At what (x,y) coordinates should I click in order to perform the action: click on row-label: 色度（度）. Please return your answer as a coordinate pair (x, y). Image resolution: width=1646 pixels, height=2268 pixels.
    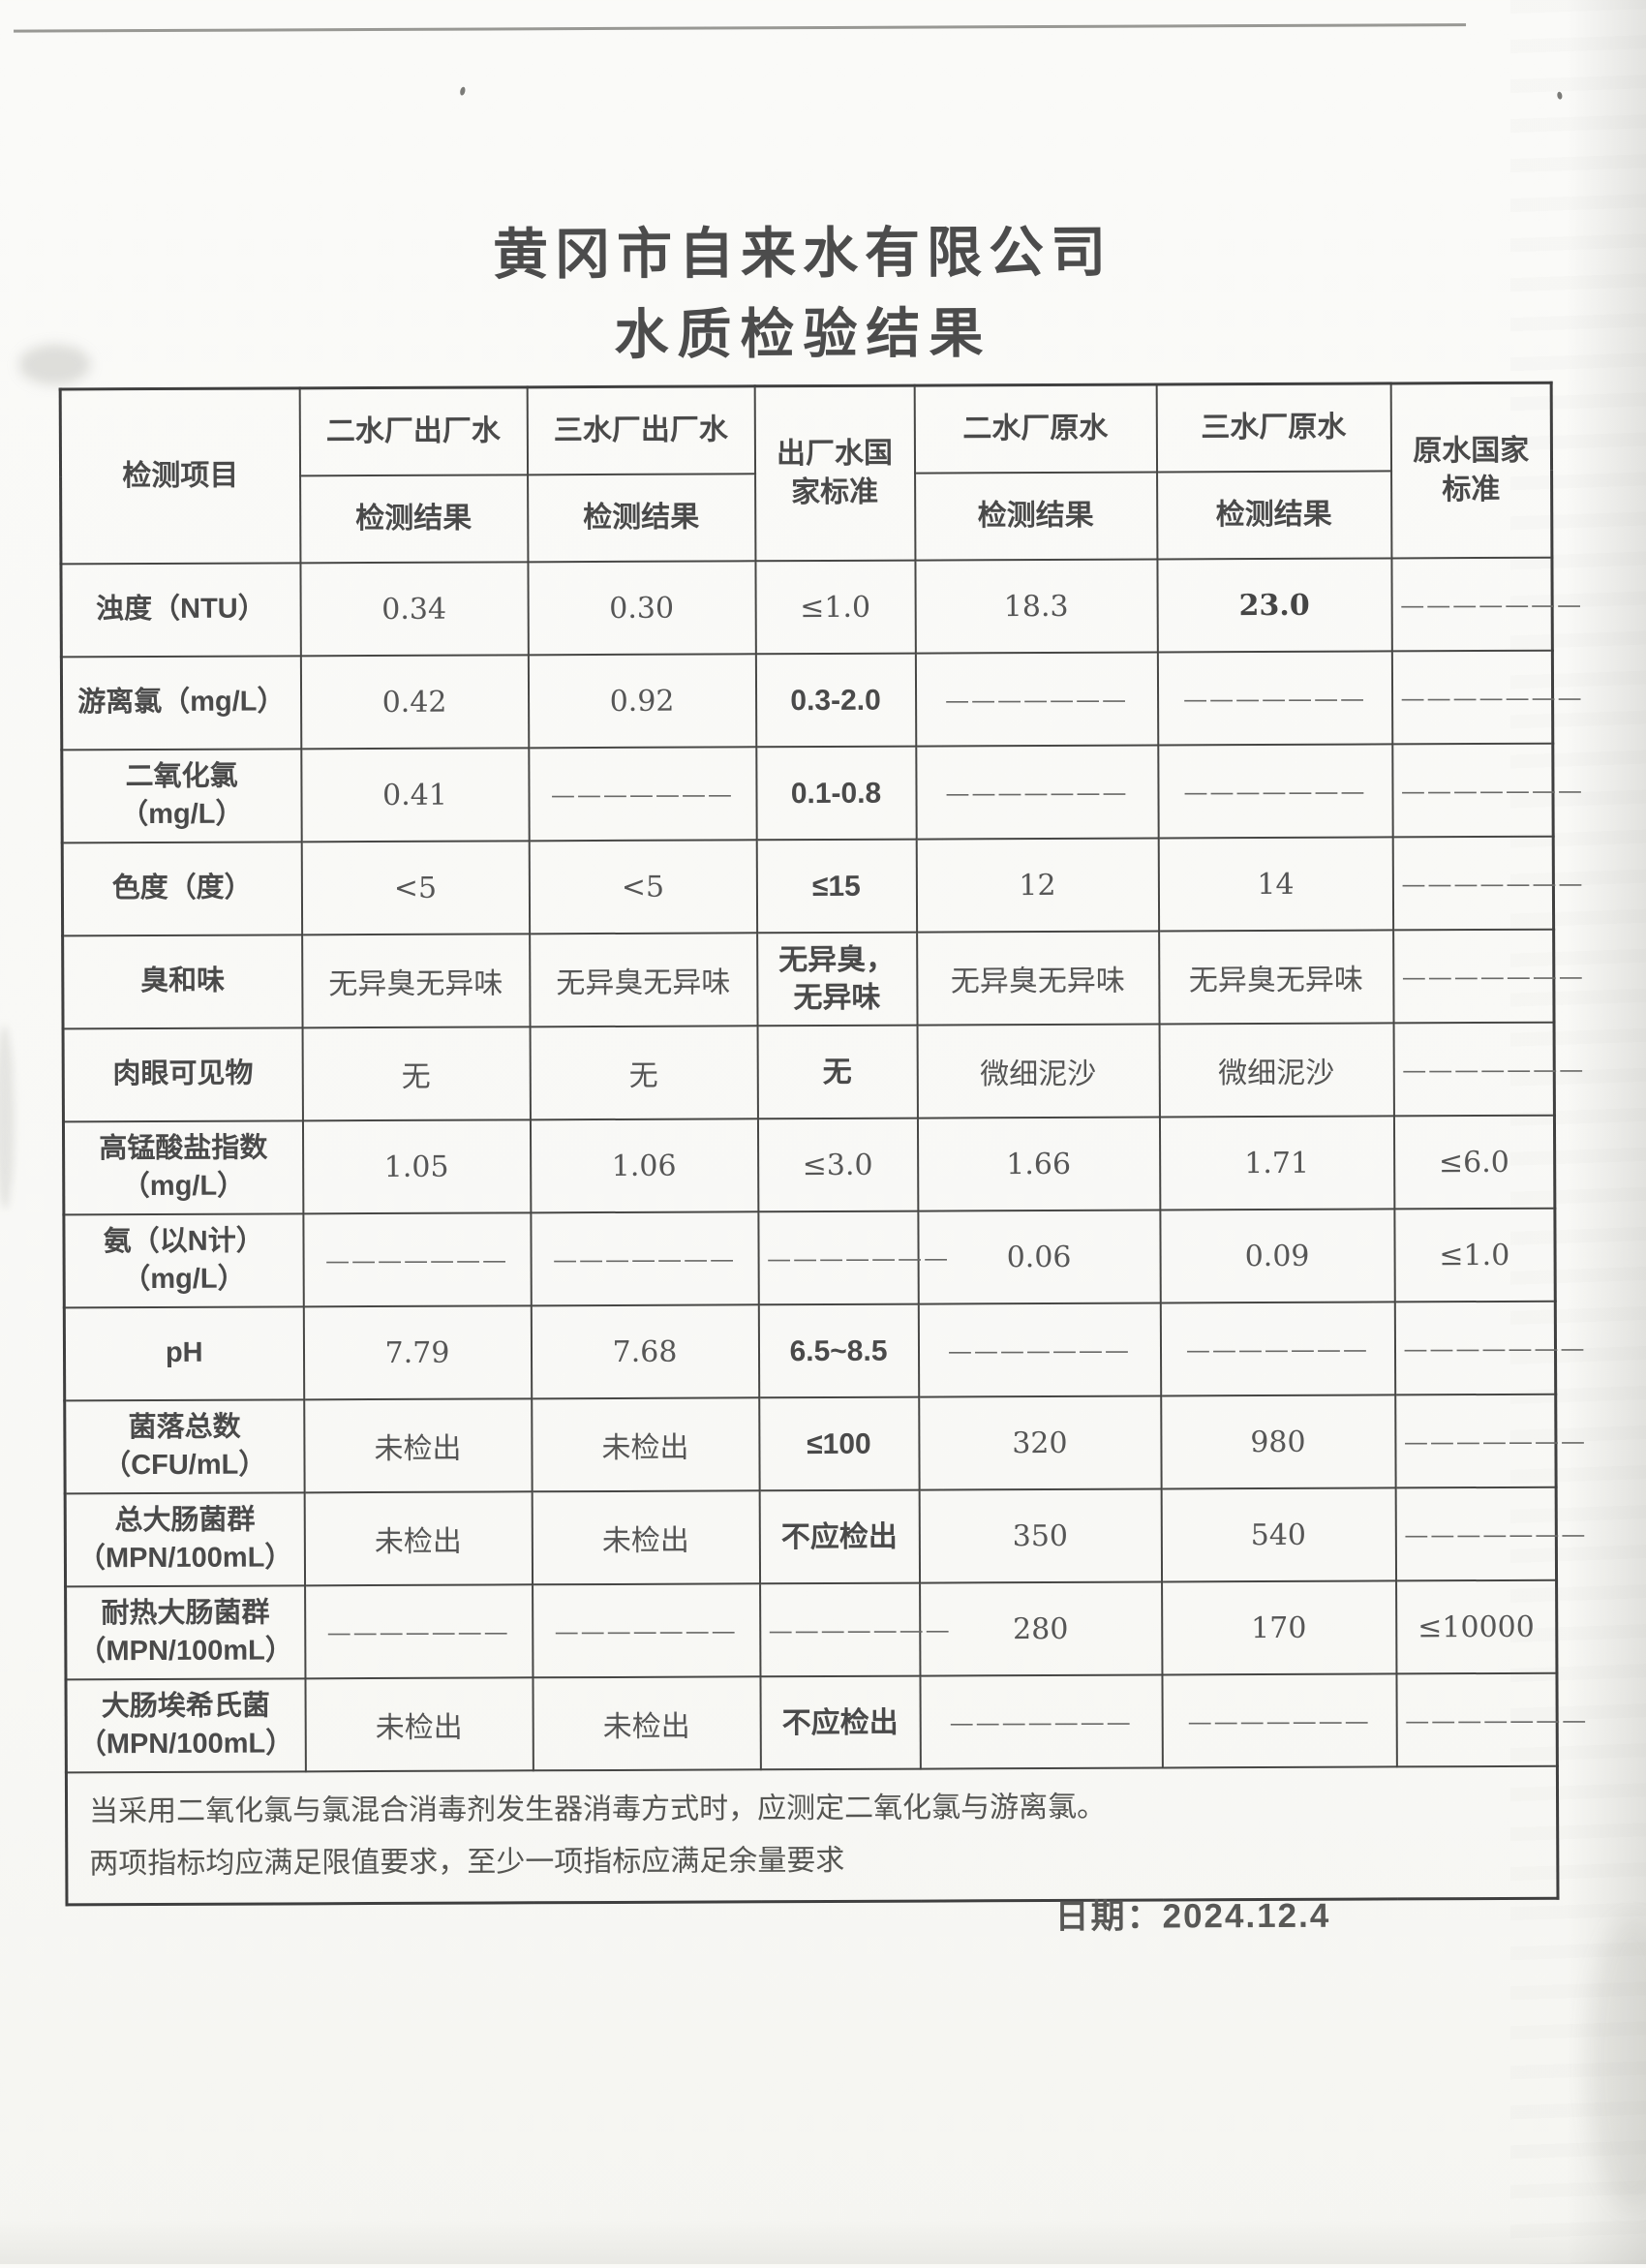
    Looking at the image, I should click on (182, 889).